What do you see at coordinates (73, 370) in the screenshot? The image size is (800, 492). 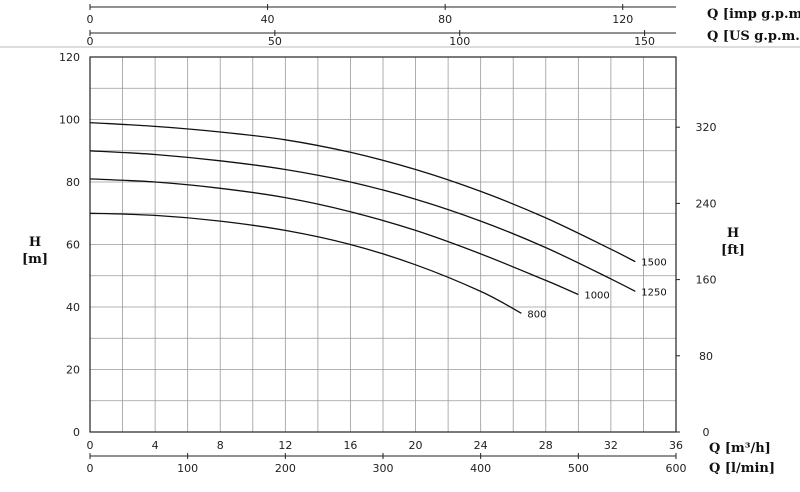 I see `left-axis-tick-label: 20` at bounding box center [73, 370].